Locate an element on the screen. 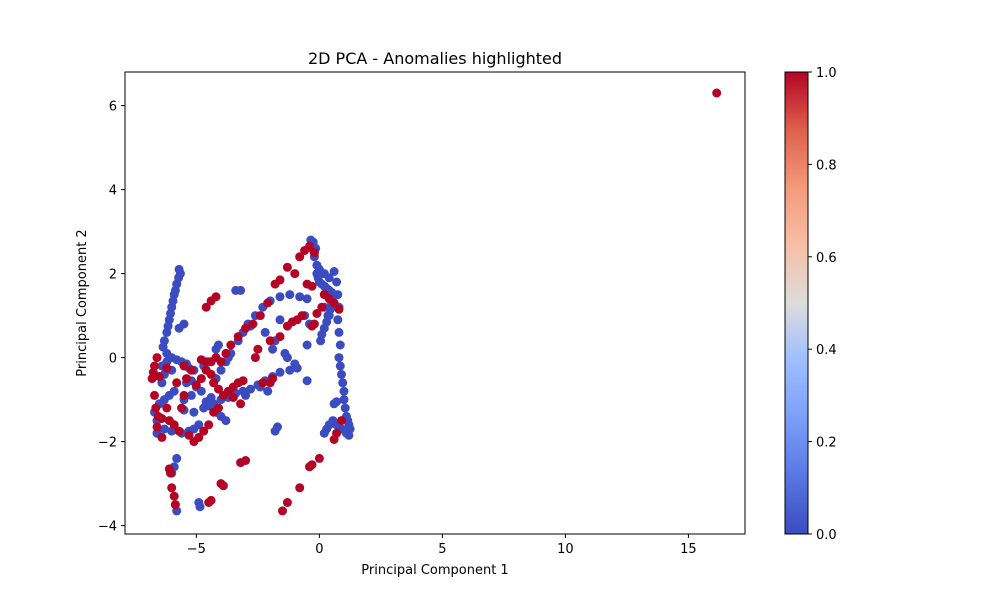 This screenshot has width=1000, height=604. x-tick-label: 0 is located at coordinates (319, 549).